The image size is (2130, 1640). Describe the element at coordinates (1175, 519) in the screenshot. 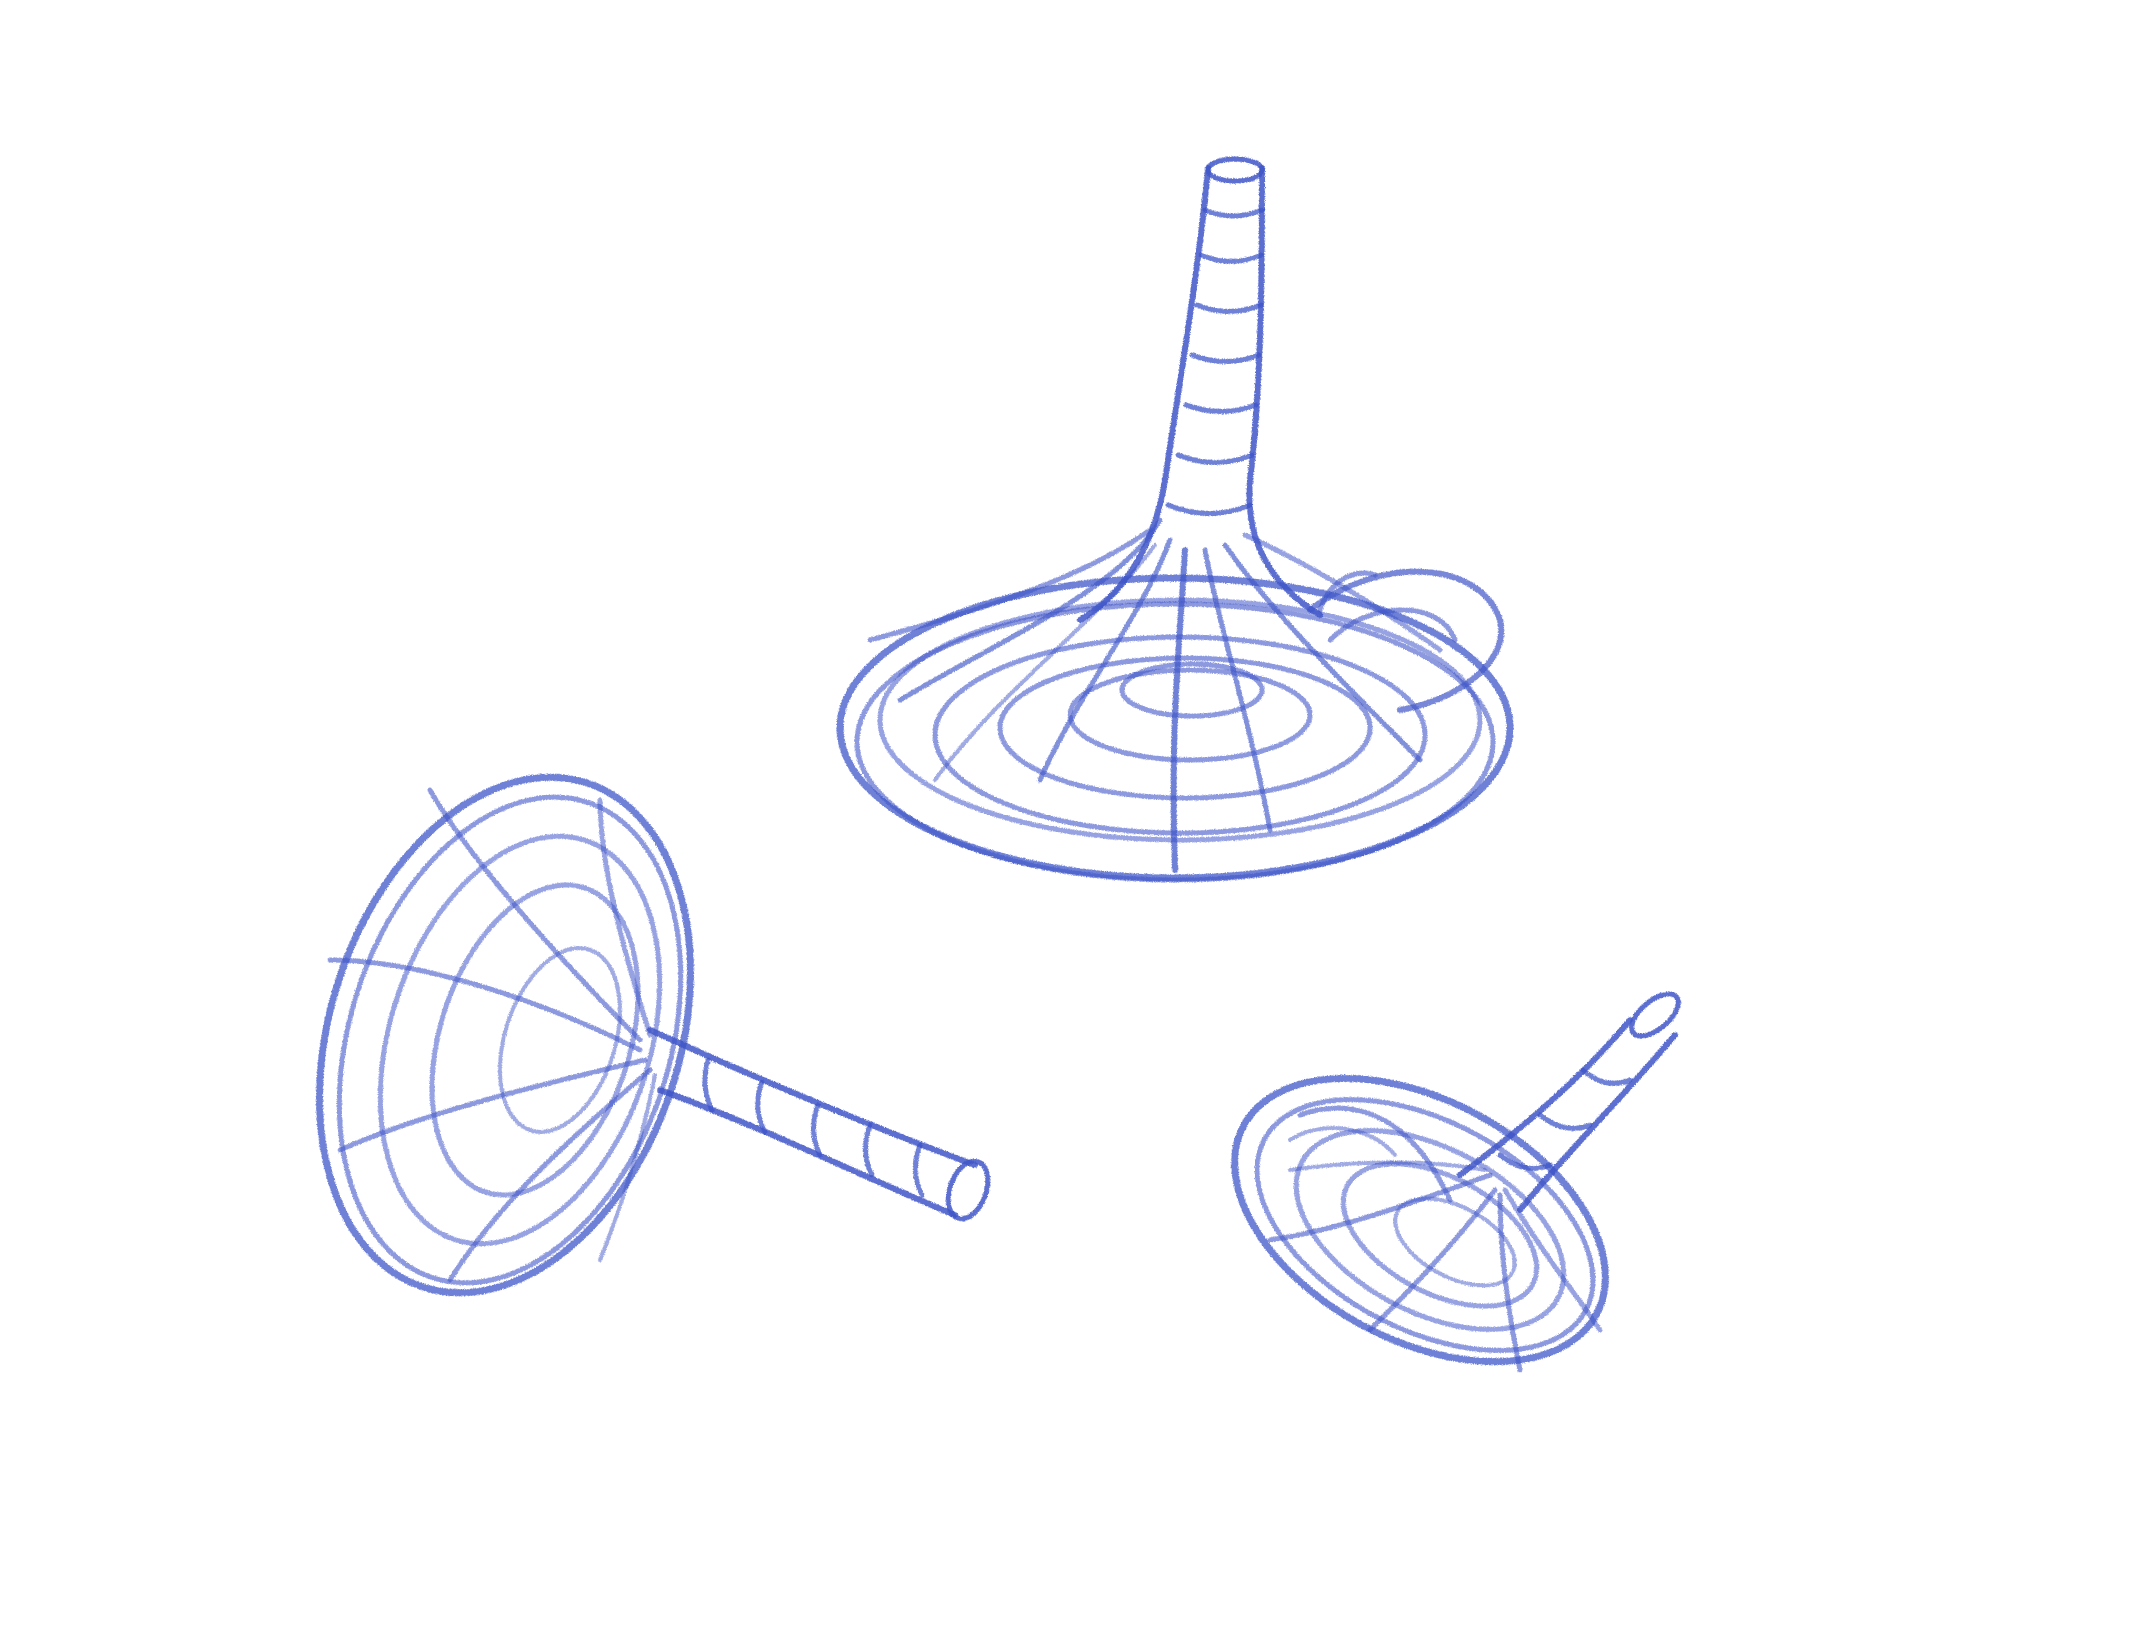

I see `upright-trumpet-sketch` at that location.